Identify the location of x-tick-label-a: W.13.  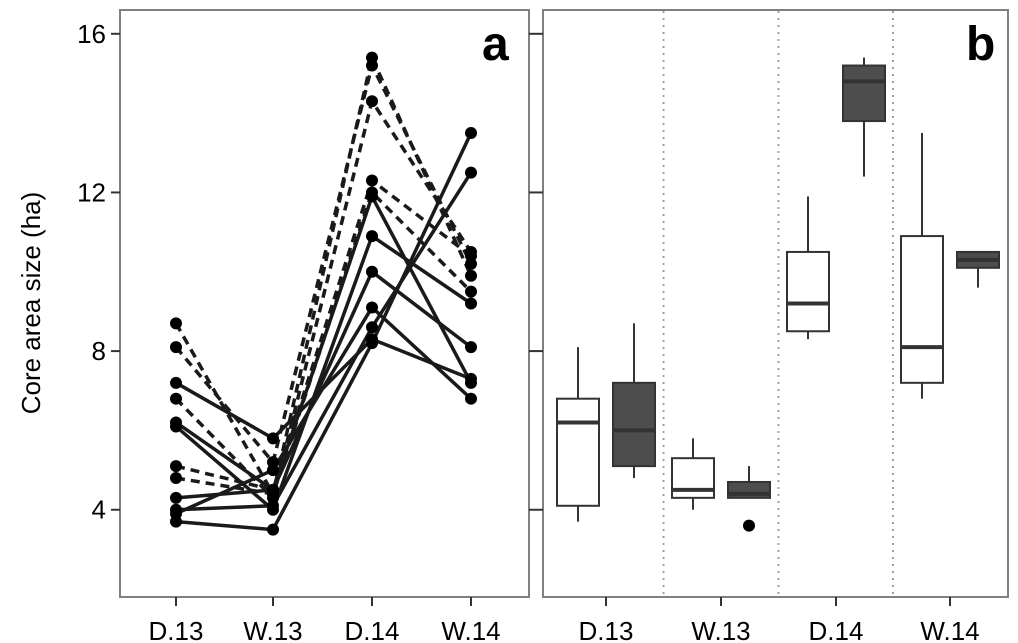
(272, 629).